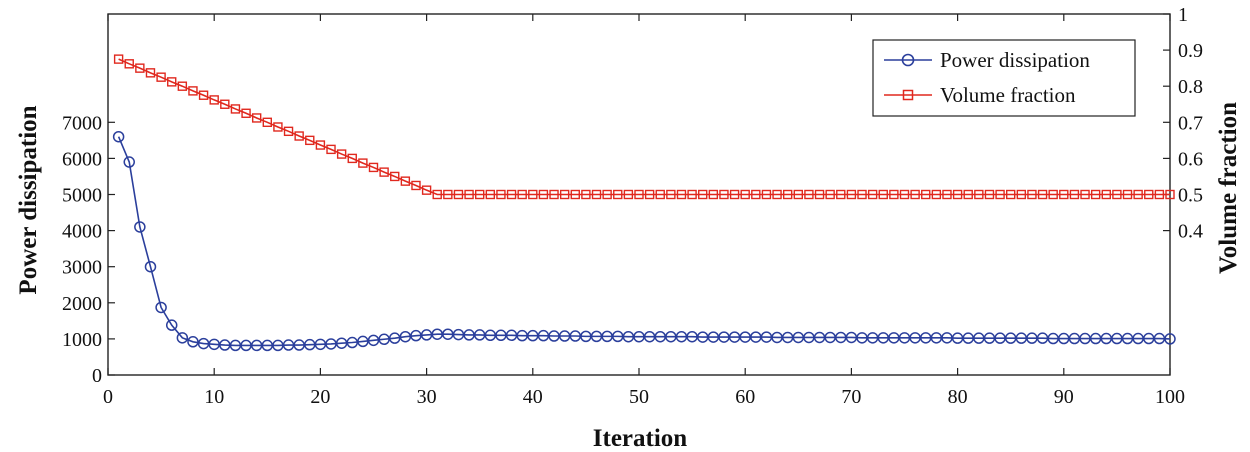 The image size is (1250, 452). What do you see at coordinates (1190, 51) in the screenshot?
I see `y-right-tick-label: 0.9` at bounding box center [1190, 51].